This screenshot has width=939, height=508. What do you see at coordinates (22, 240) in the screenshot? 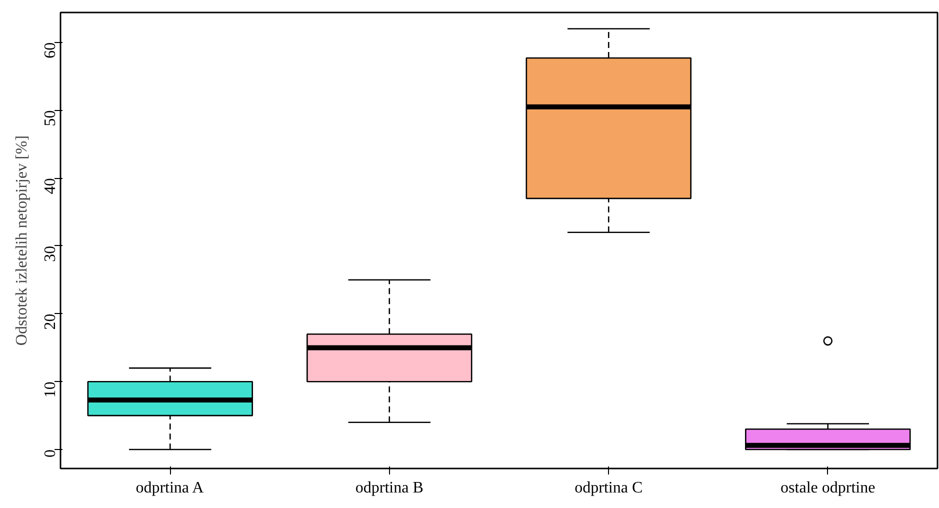
I see `y-axis-title: Odstotek izletelih netopirjev [%]` at bounding box center [22, 240].